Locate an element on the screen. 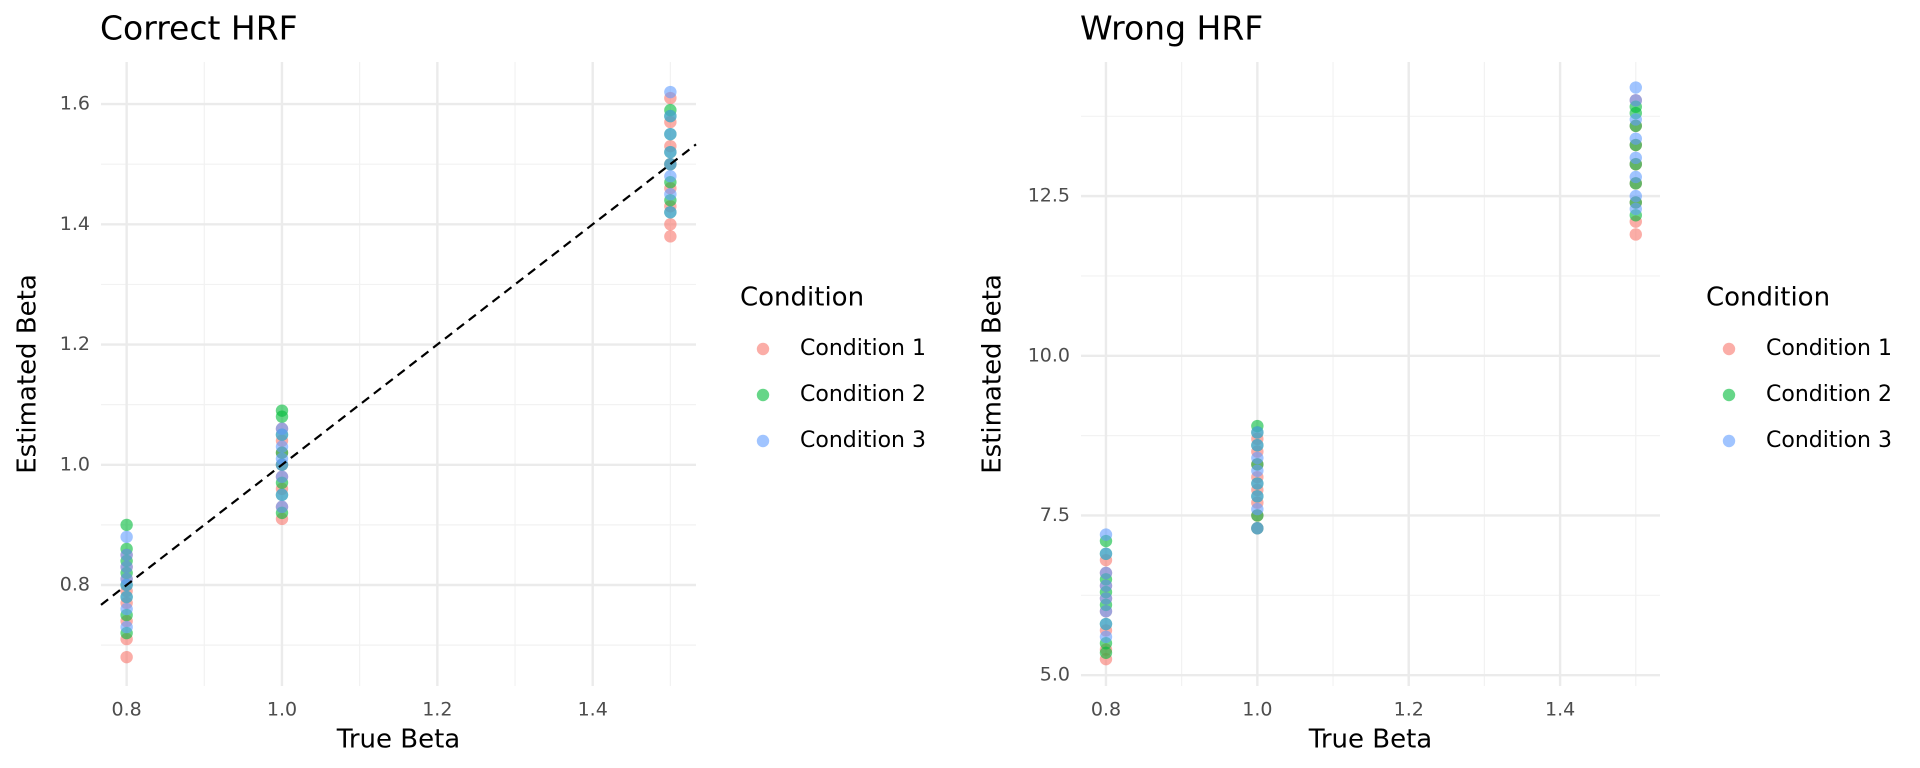 The height and width of the screenshot is (768, 1920). chart-title: Wrong HRF is located at coordinates (1171, 28).